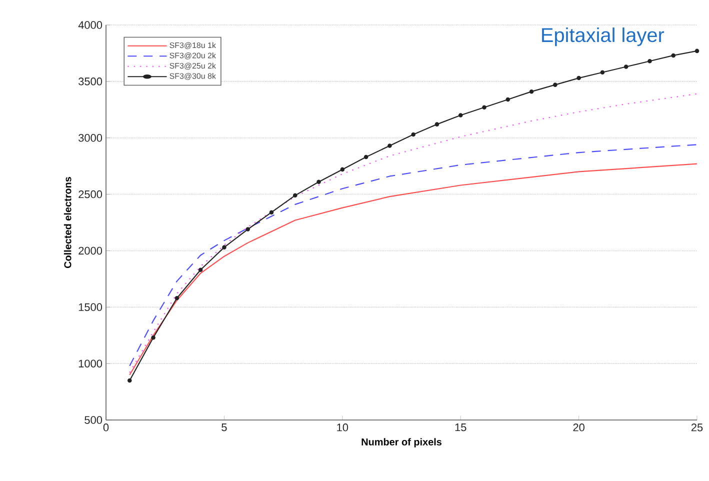  I want to click on y-tick-label: 1000, so click(90, 364).